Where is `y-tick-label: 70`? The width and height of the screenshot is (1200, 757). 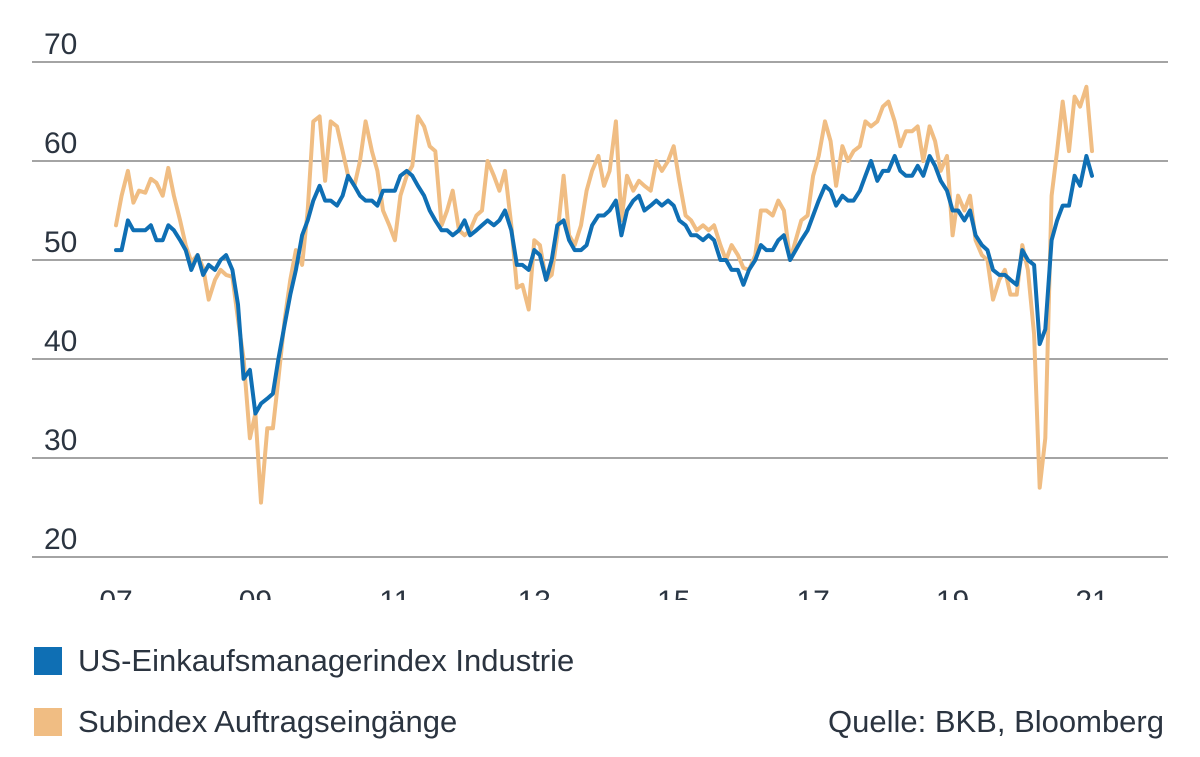
y-tick-label: 70 is located at coordinates (60, 44).